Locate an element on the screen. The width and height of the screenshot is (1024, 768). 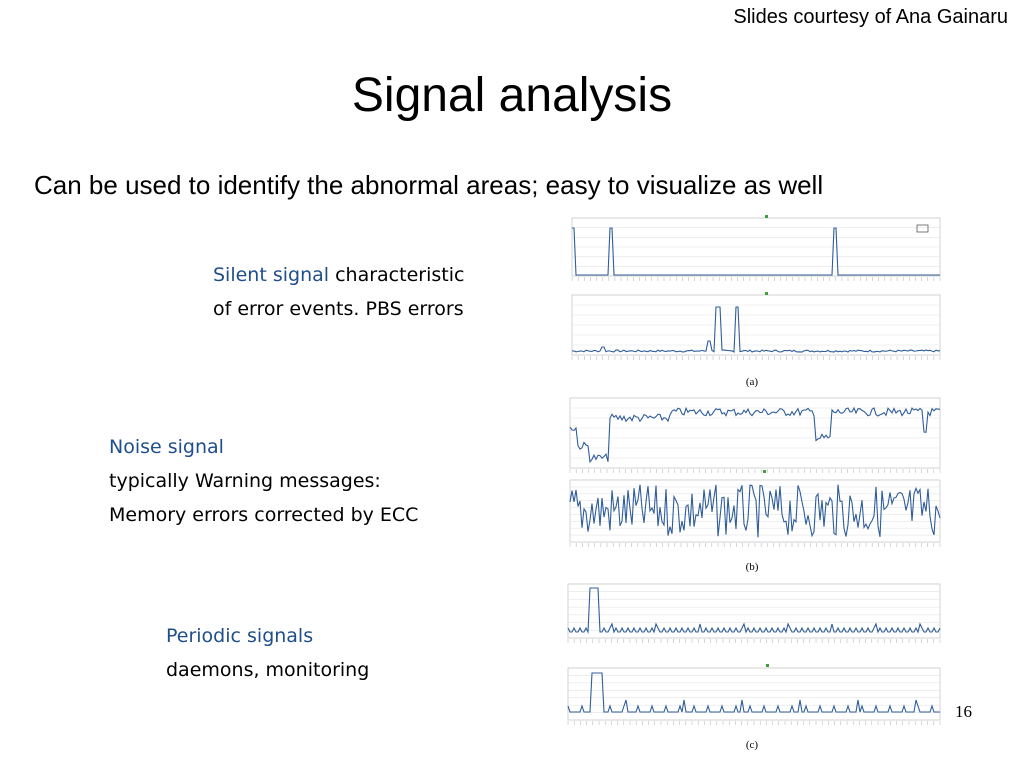
plot-c1-series is located at coordinates (754, 611).